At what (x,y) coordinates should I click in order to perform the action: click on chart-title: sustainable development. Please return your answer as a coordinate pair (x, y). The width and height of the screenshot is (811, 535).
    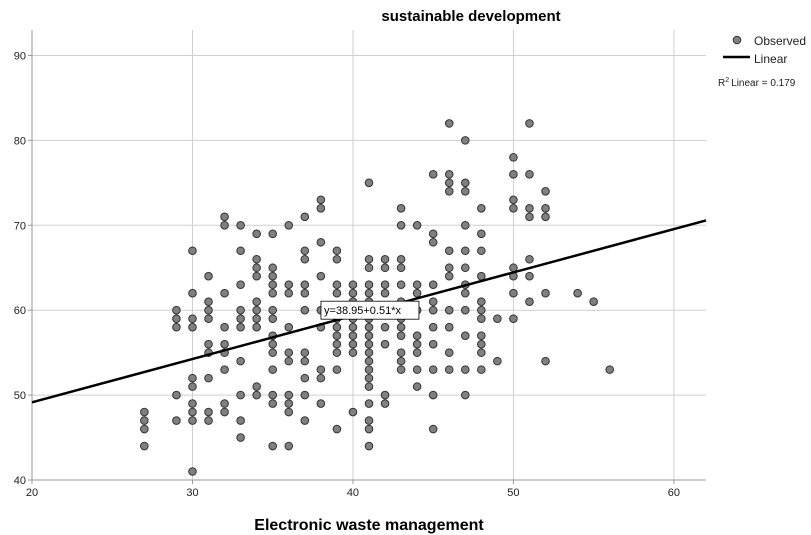
    Looking at the image, I should click on (470, 16).